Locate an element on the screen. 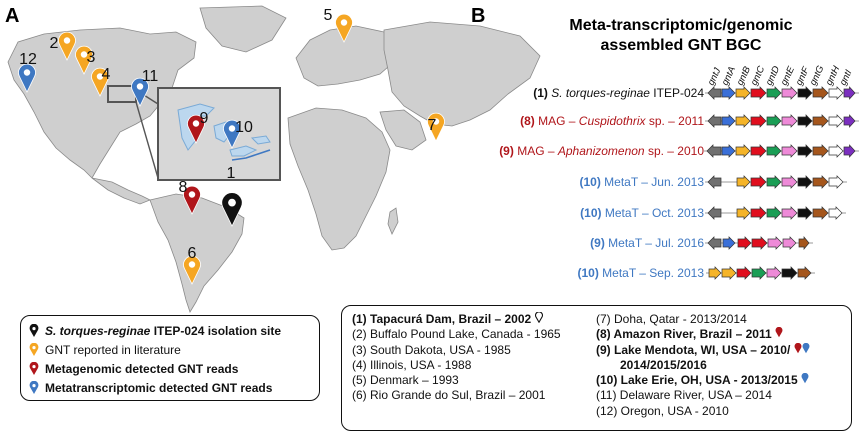 This screenshot has width=865, height=437. site-9-years: 2014/2015/2016 is located at coordinates (663, 364).